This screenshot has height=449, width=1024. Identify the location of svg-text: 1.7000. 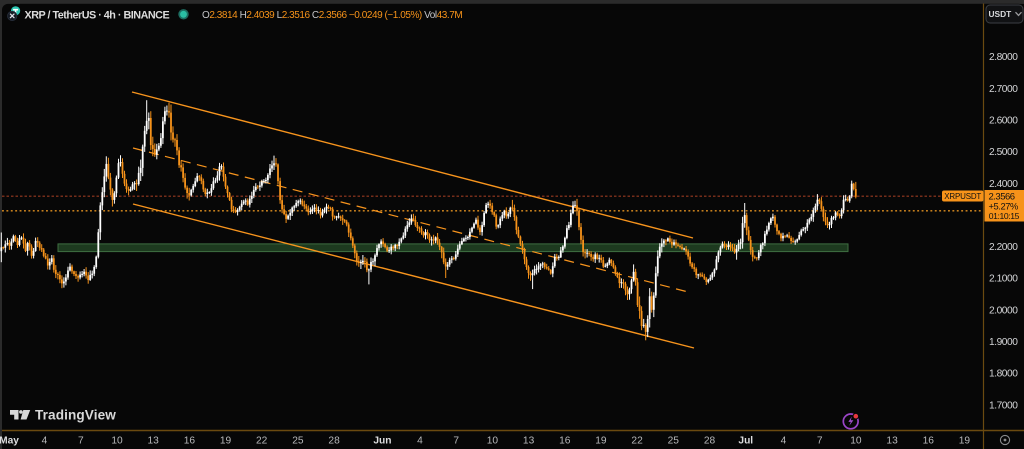
(1003, 405).